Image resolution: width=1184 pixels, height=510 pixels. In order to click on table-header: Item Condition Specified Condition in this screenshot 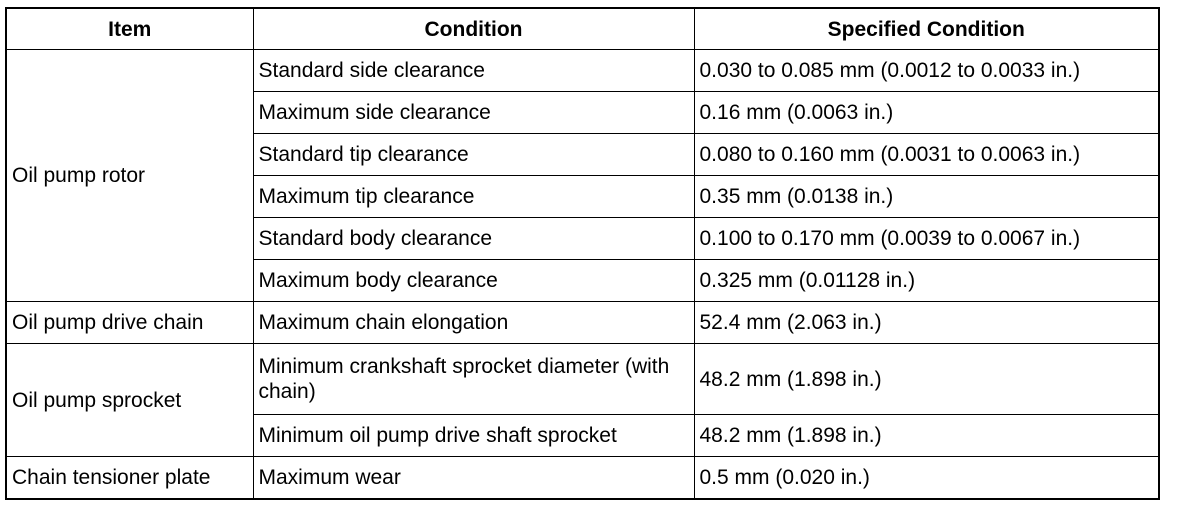, I will do `click(582, 28)`.